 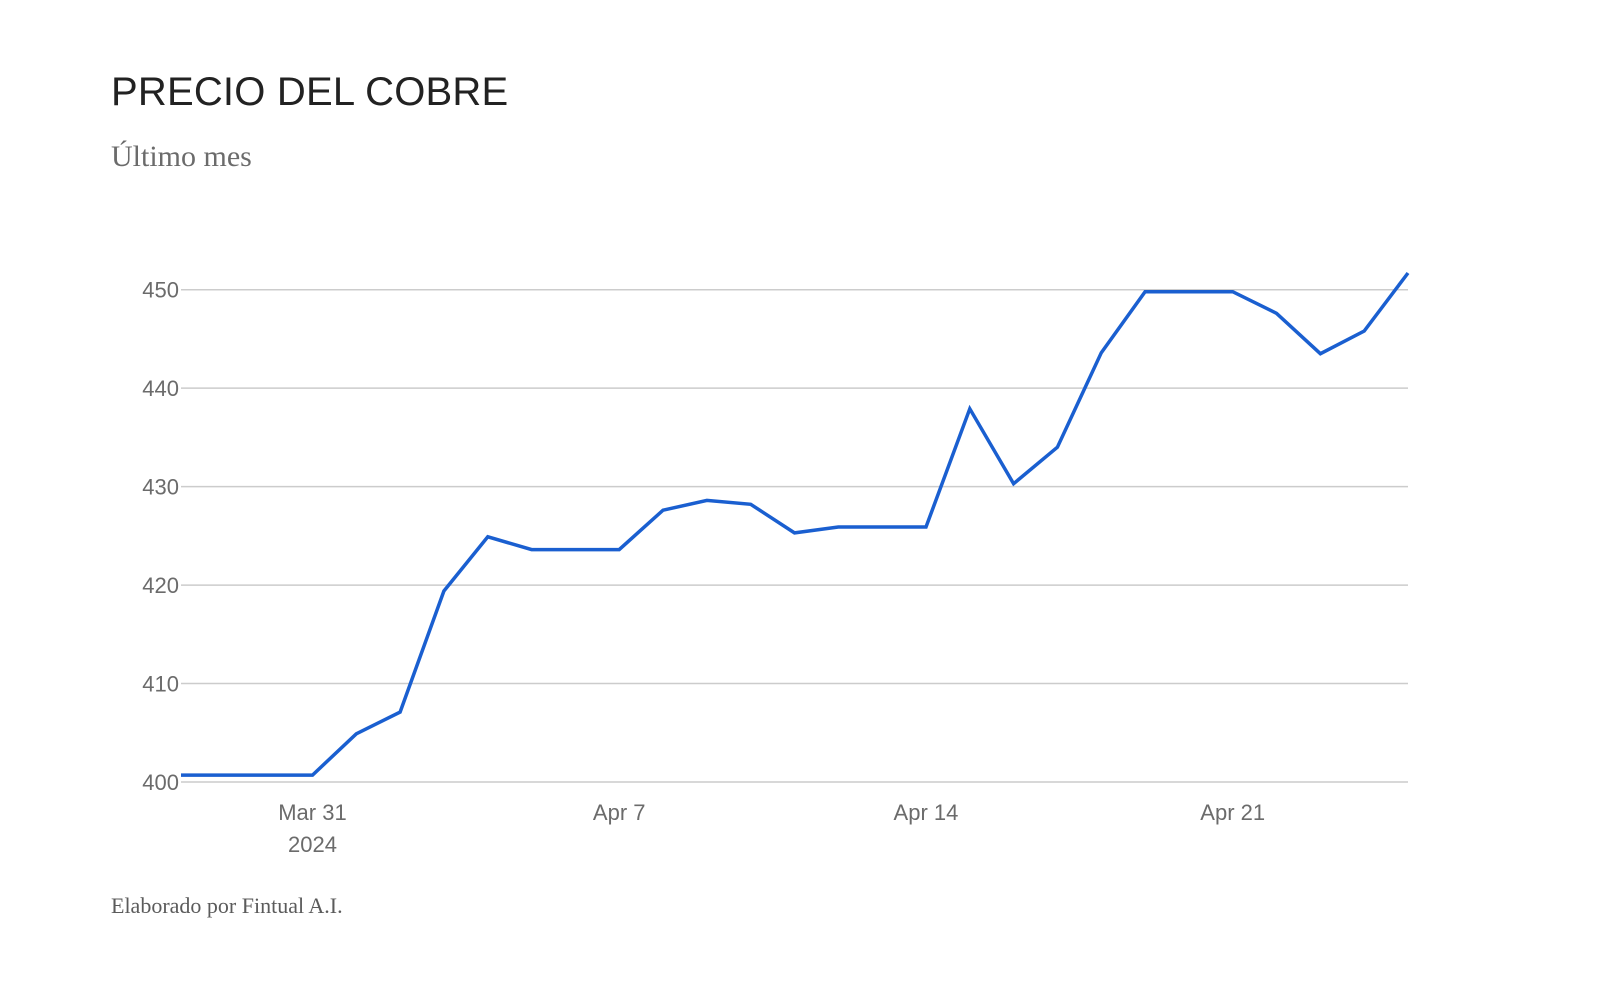 What do you see at coordinates (1232, 812) in the screenshot?
I see `x-tick-label: Apr 21` at bounding box center [1232, 812].